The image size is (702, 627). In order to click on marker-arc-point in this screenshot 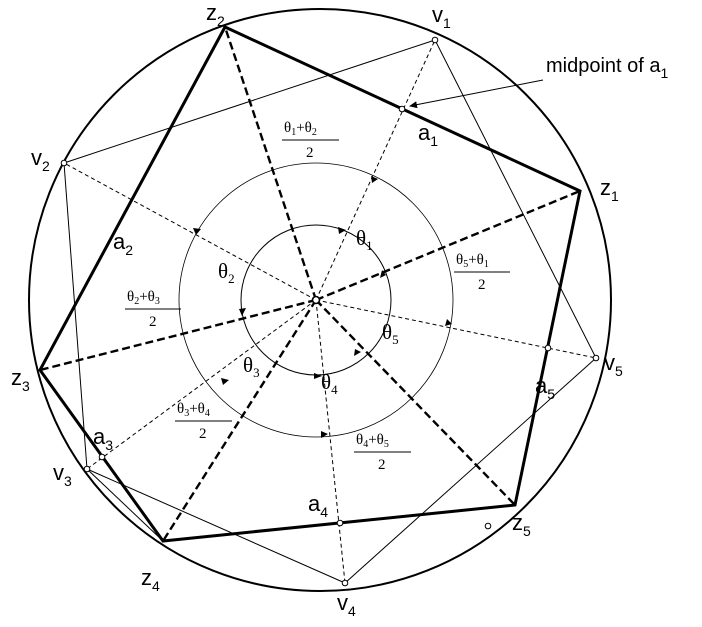, I will do `click(488, 526)`.